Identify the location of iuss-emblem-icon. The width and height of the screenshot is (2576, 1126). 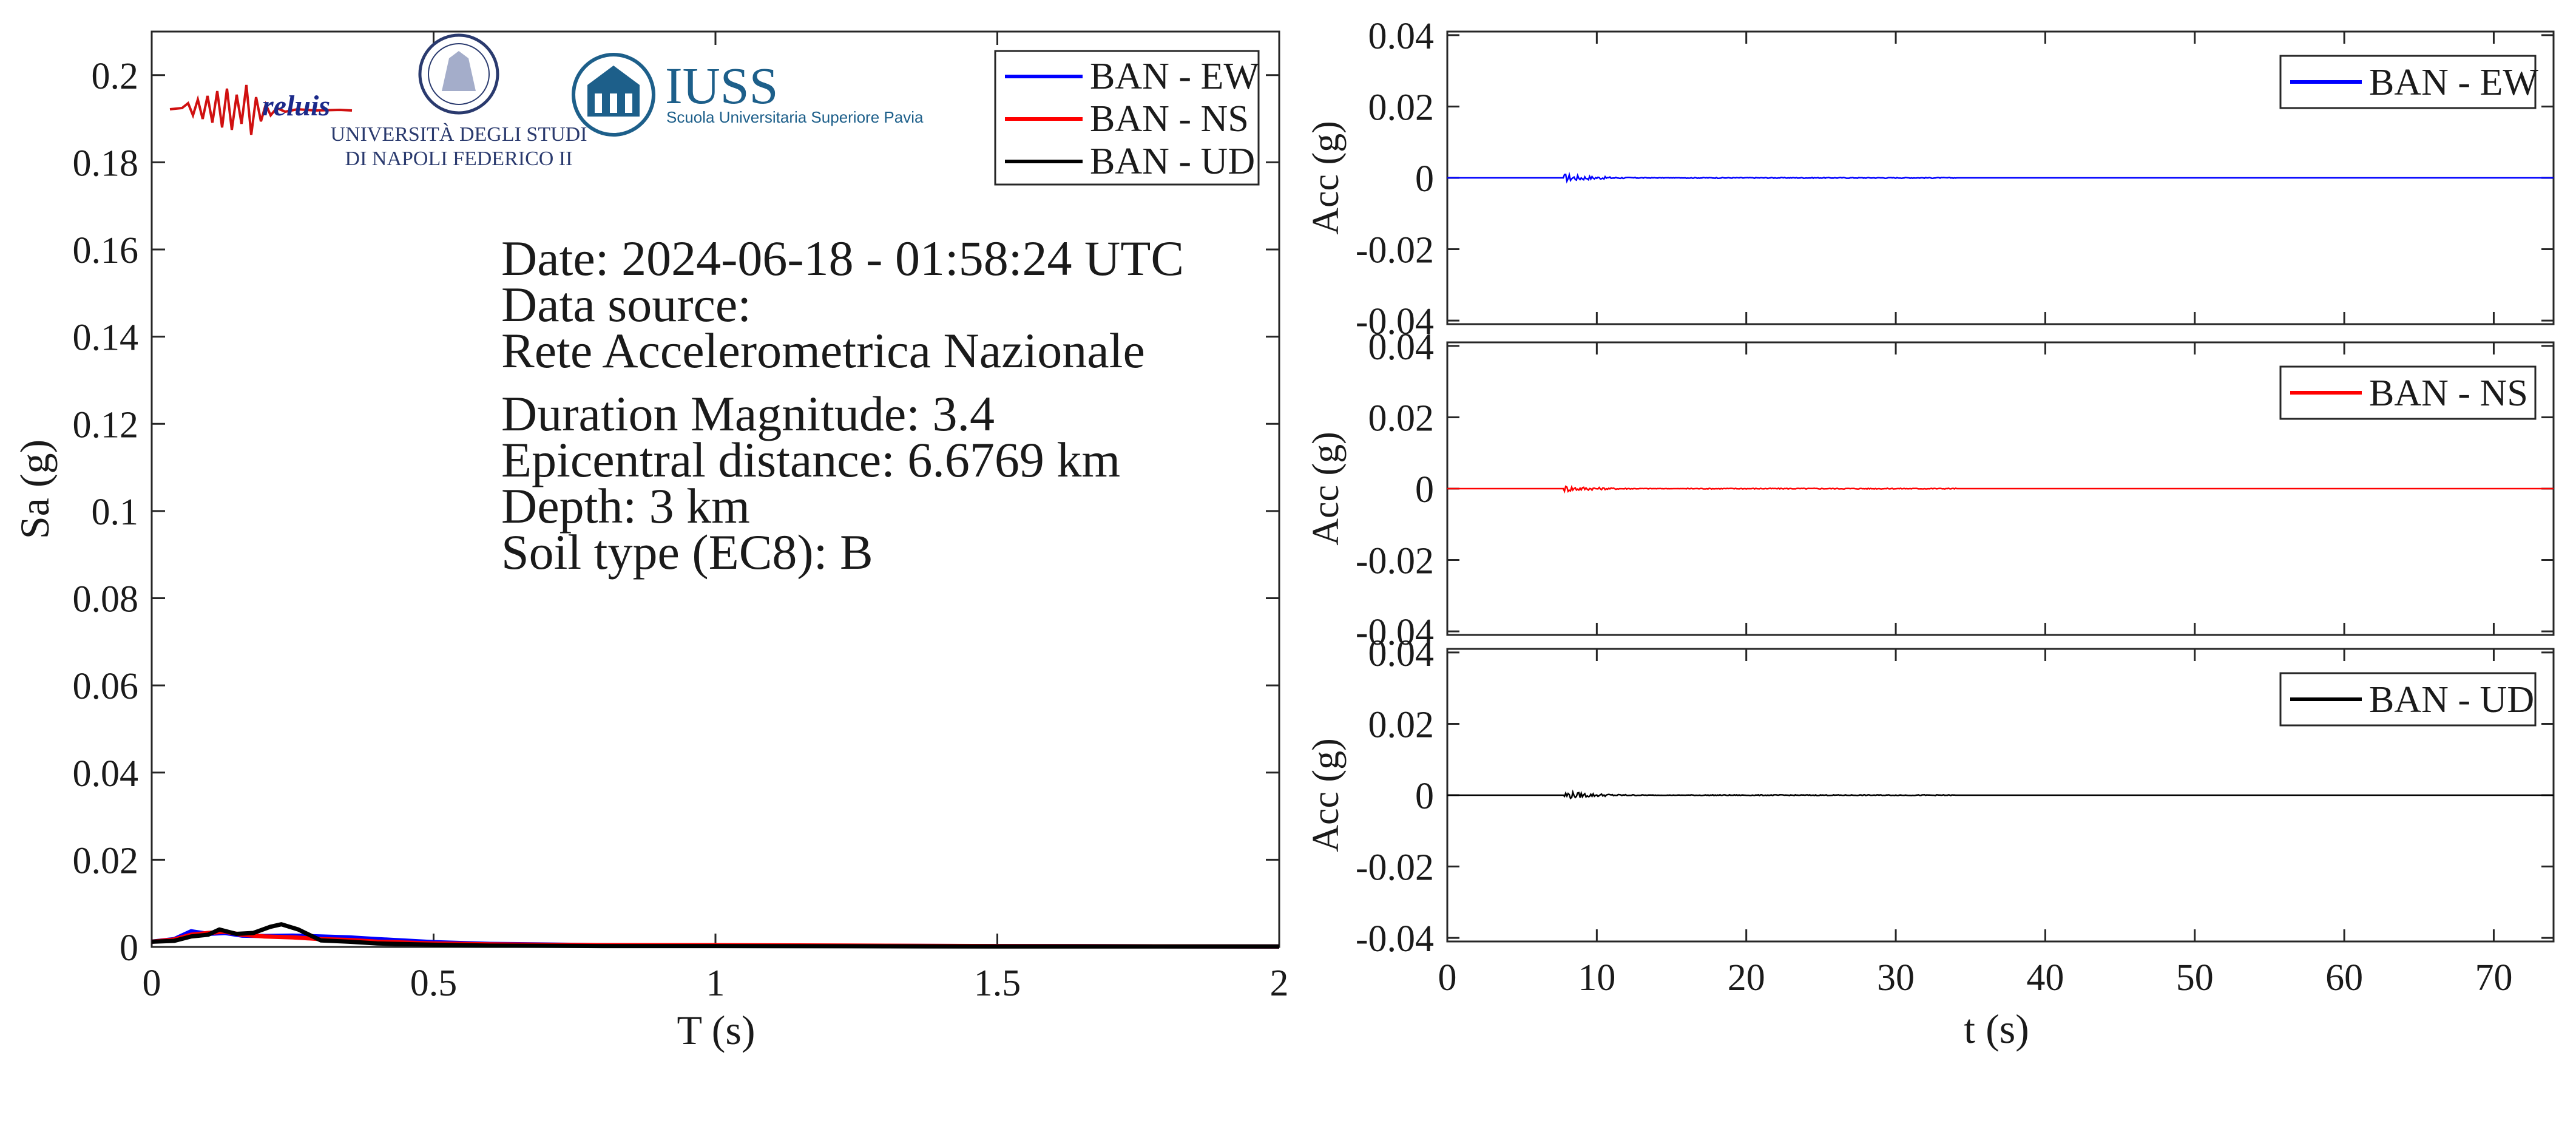
(613, 95).